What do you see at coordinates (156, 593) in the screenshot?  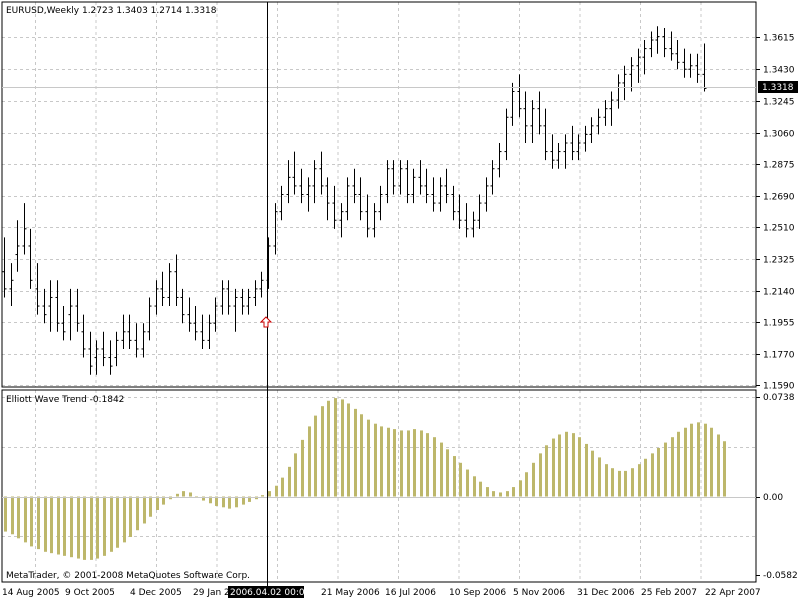 I see `time-tick-label: 4 Dec 2005` at bounding box center [156, 593].